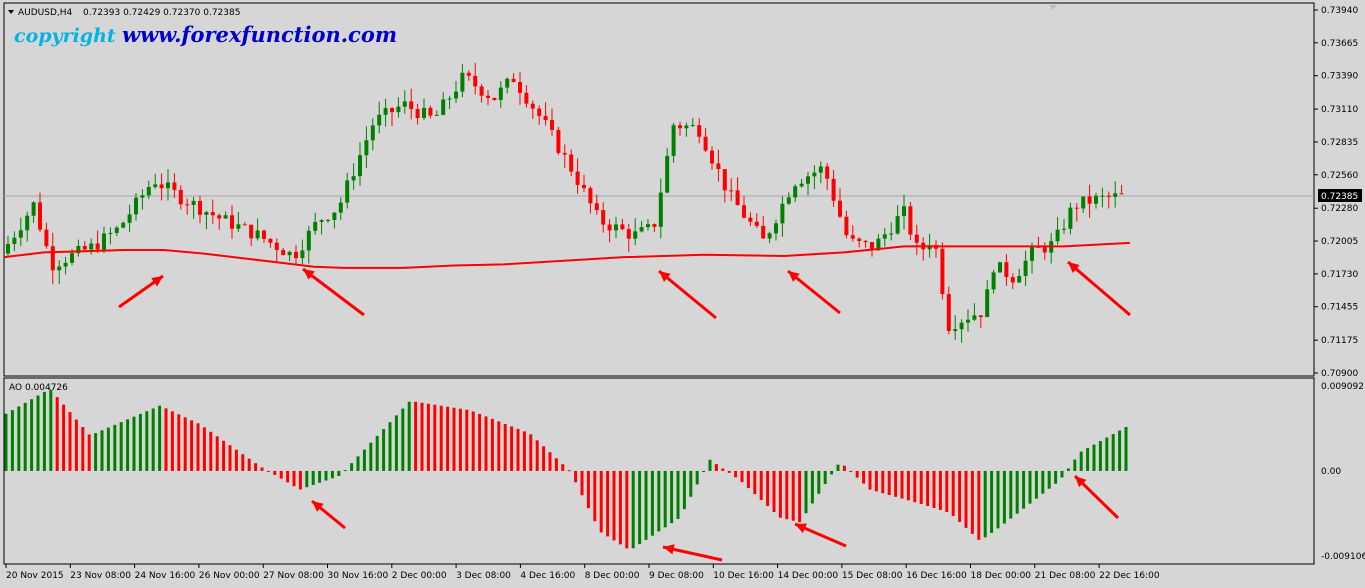  Describe the element at coordinates (547, 576) in the screenshot. I see `time-tick-label: 4 Dec 16:00` at that location.